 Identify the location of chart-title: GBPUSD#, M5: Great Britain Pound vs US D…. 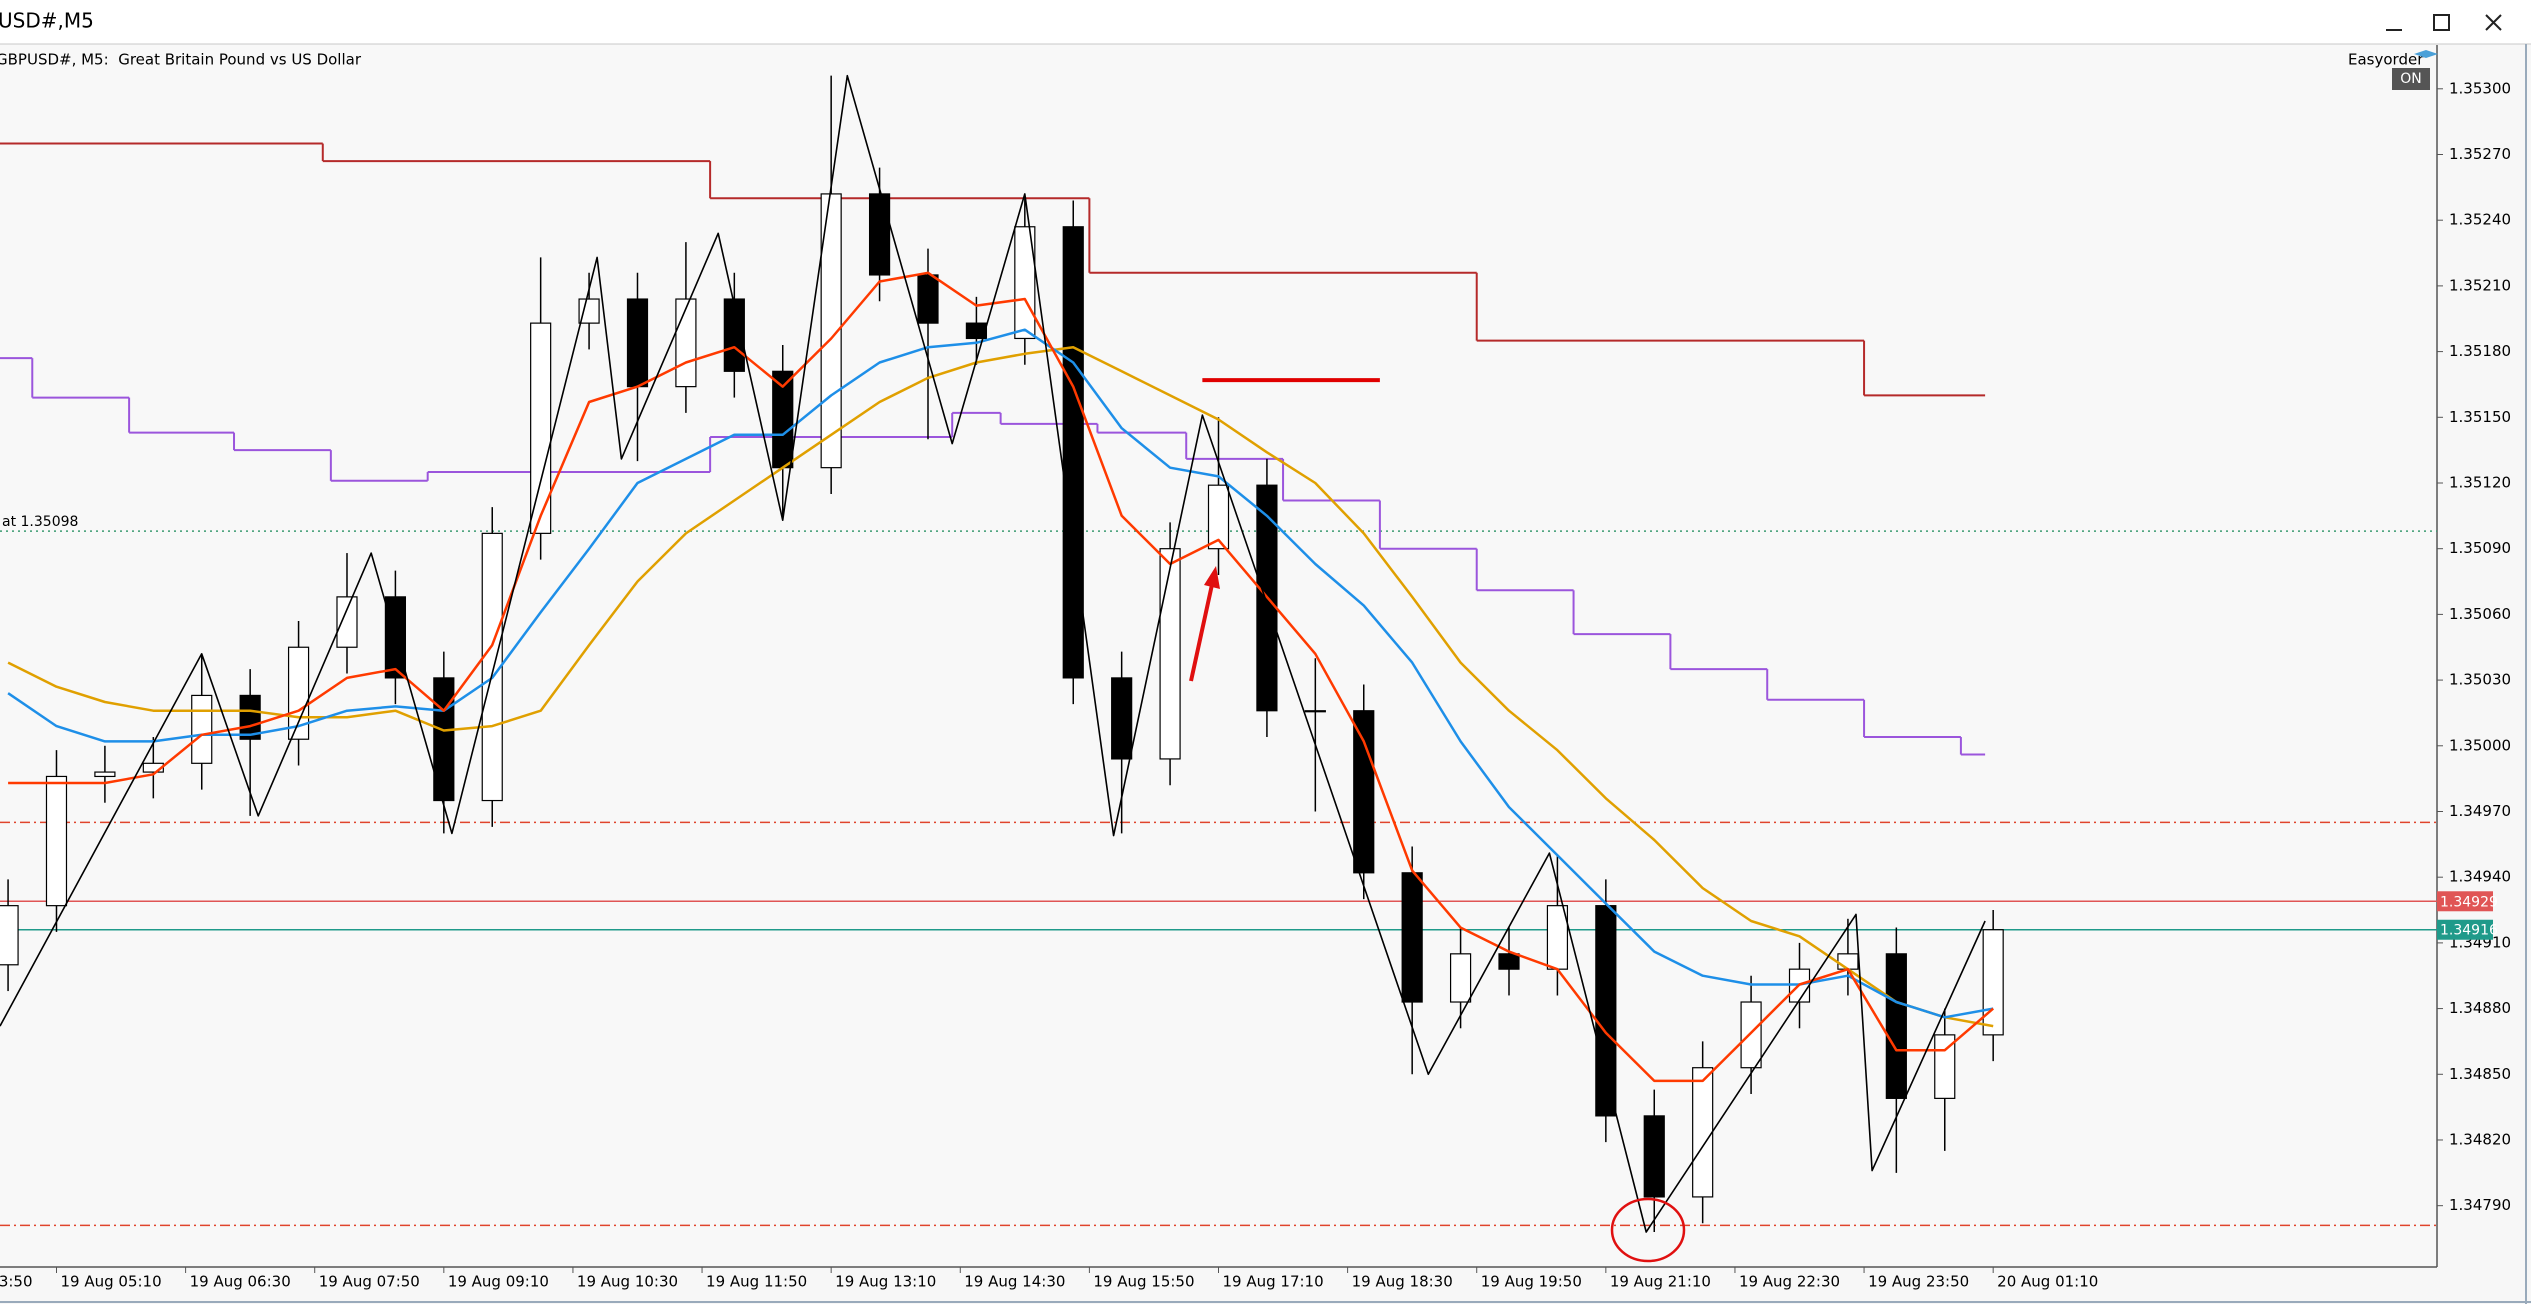
(181, 60).